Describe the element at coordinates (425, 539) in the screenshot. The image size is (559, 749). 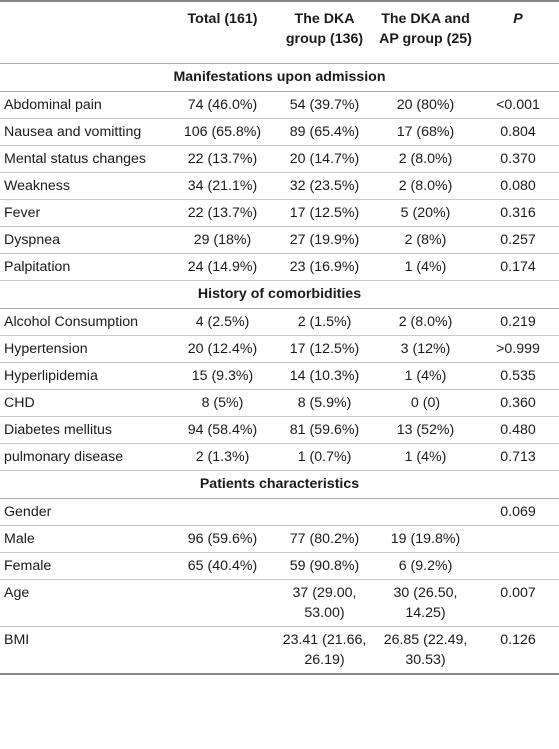
I see `dka-ap-group-cell: 19 (19.8%)` at that location.